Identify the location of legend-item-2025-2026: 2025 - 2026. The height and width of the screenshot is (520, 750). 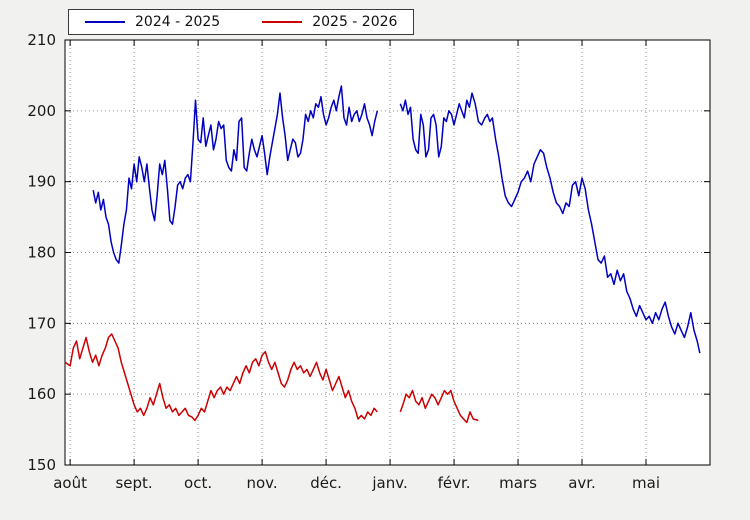
(329, 22).